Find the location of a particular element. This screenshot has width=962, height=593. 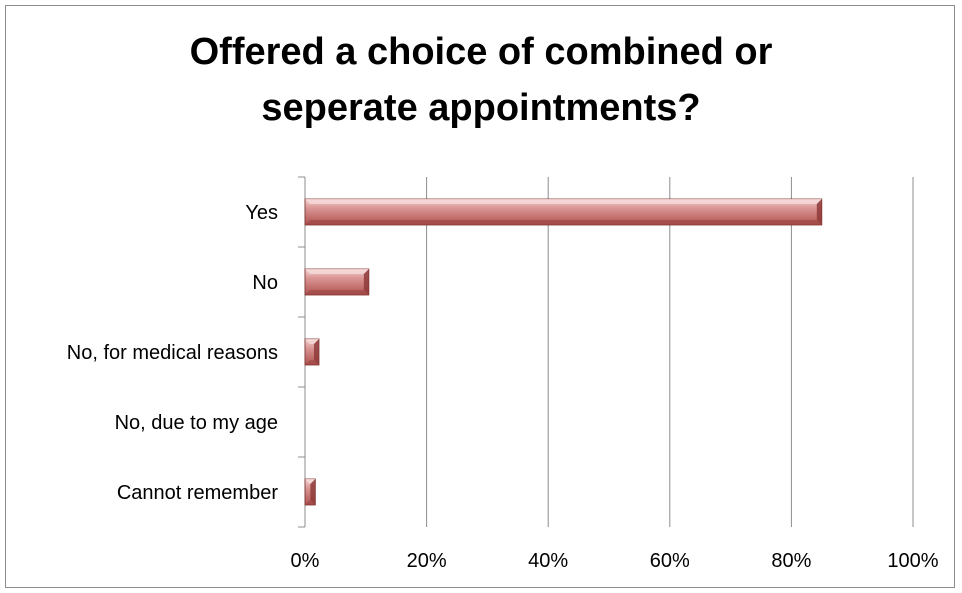

category-label: No, for medical reasons is located at coordinates (172, 353).